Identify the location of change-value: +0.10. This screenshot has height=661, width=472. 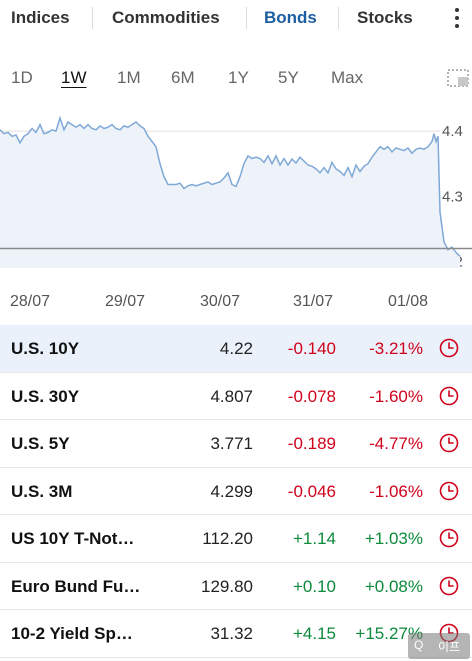
(314, 586).